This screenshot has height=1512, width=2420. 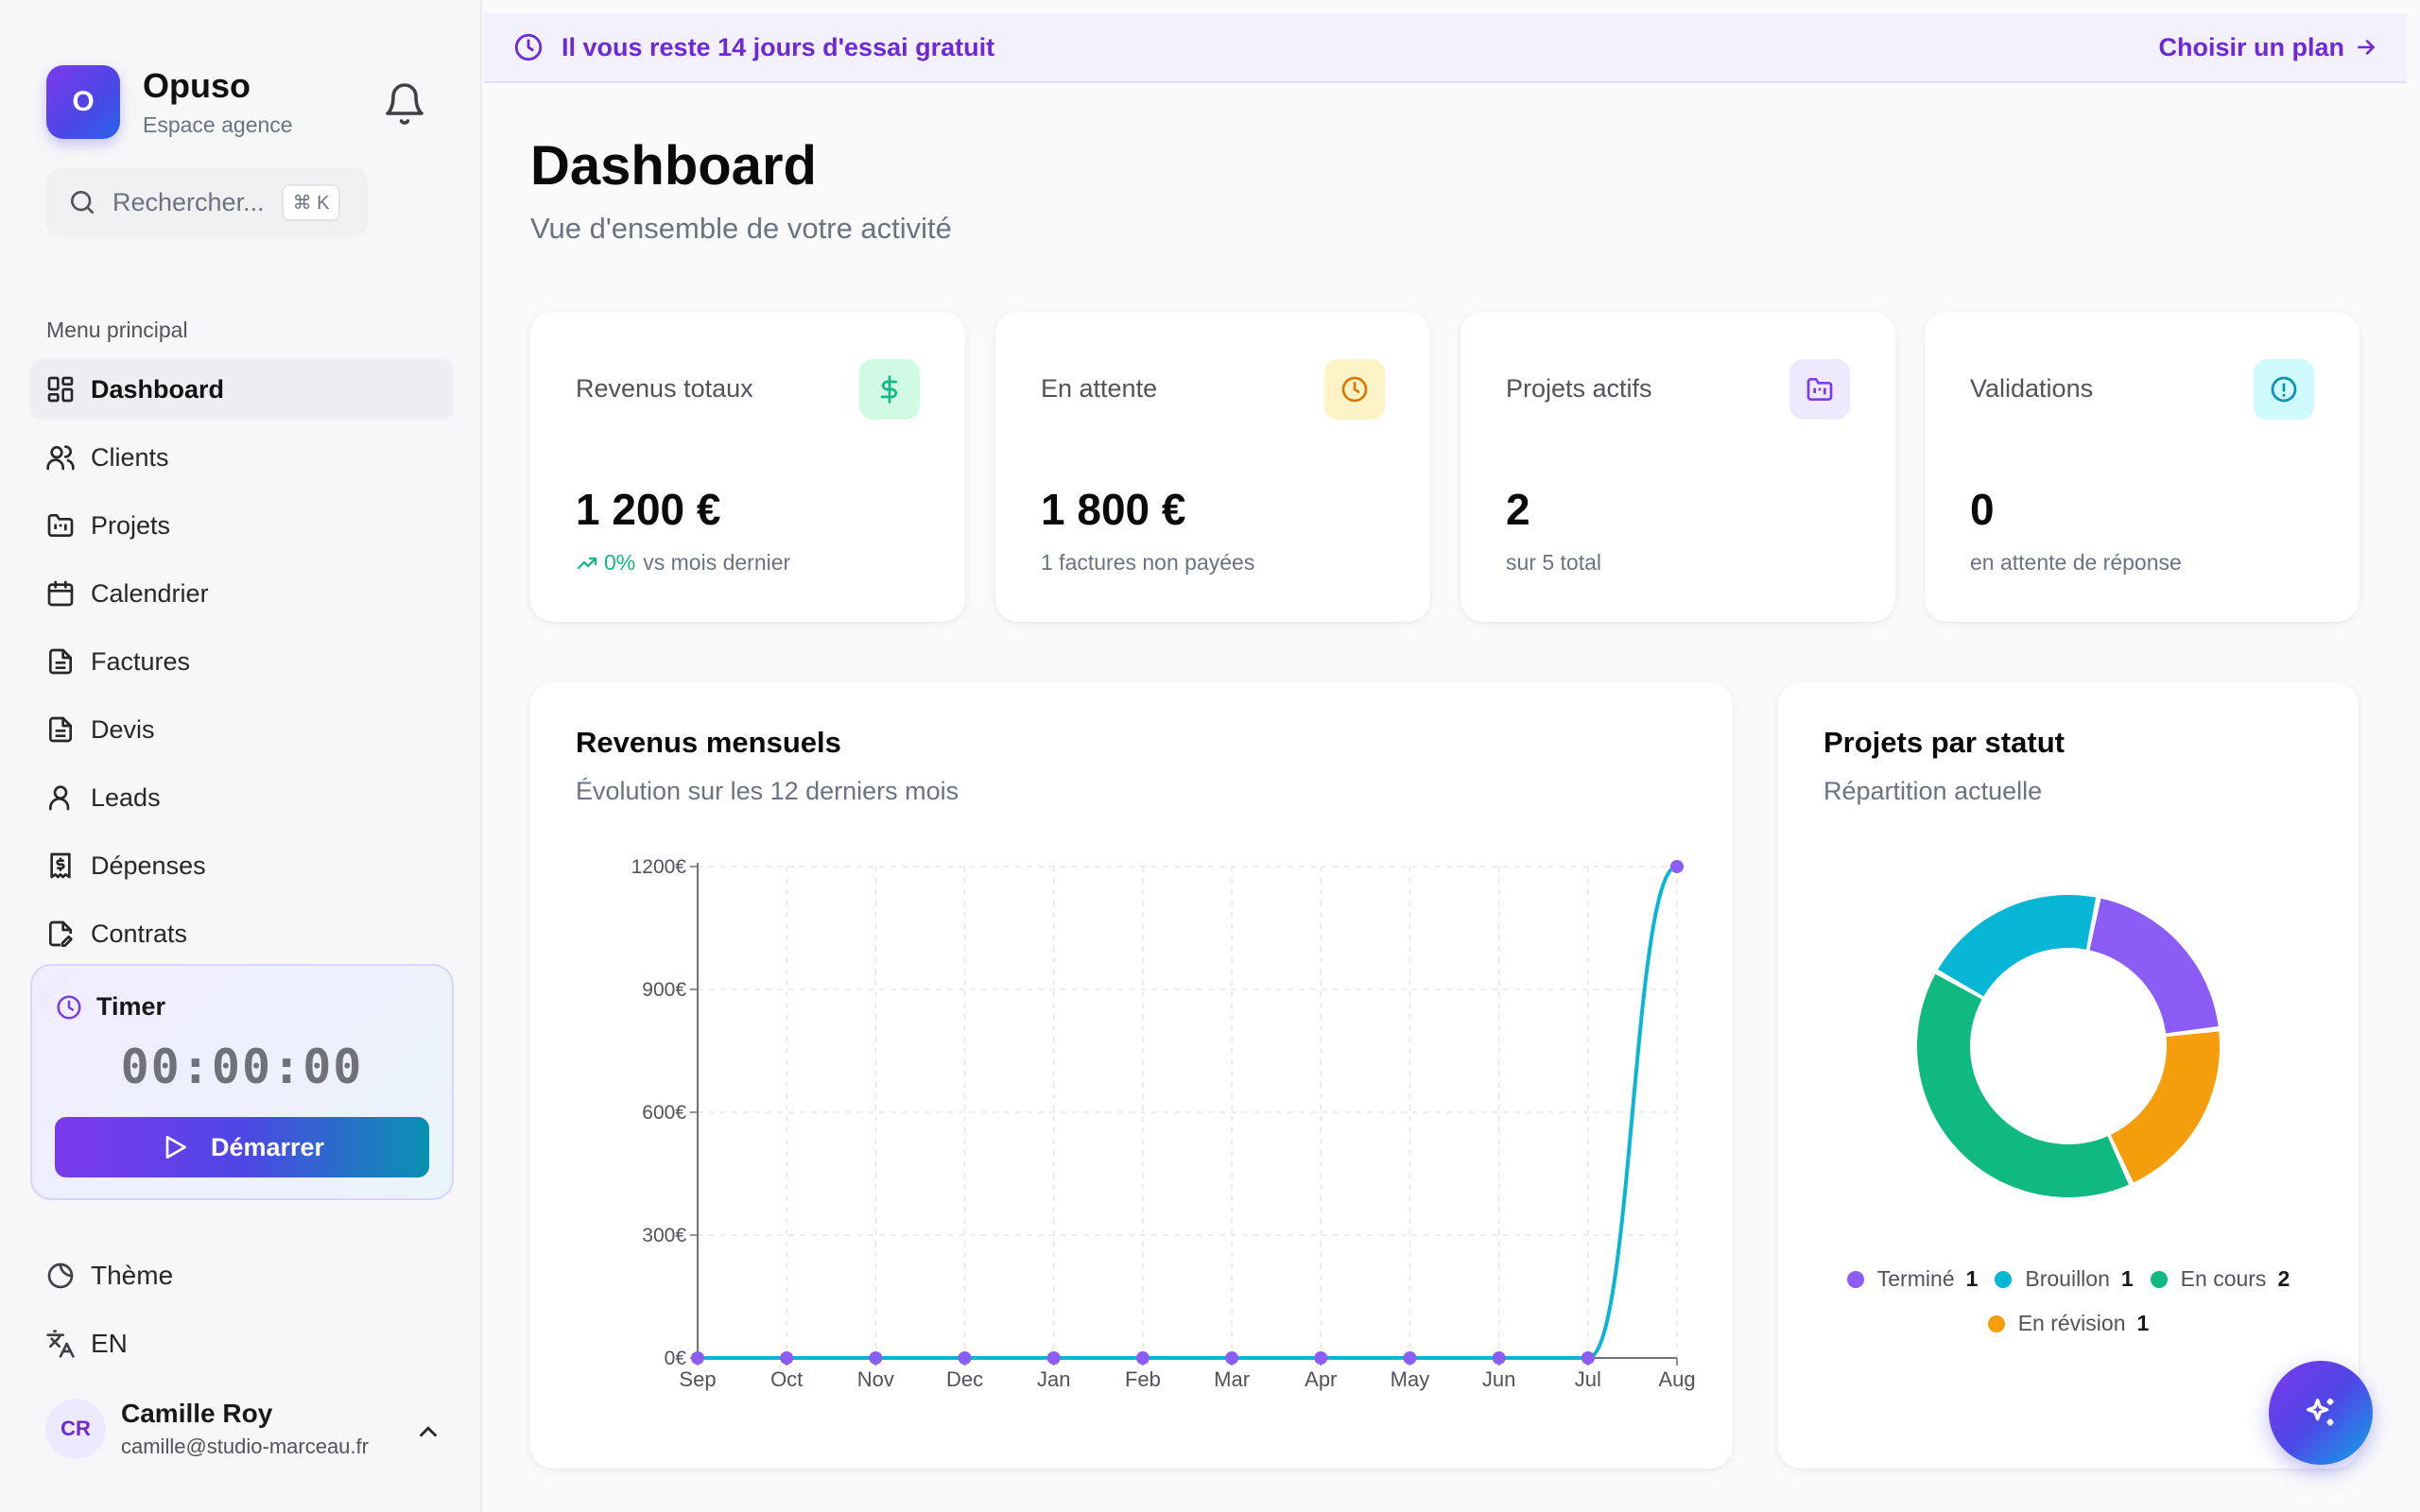 What do you see at coordinates (2367, 47) in the screenshot?
I see `arrow-right-icon` at bounding box center [2367, 47].